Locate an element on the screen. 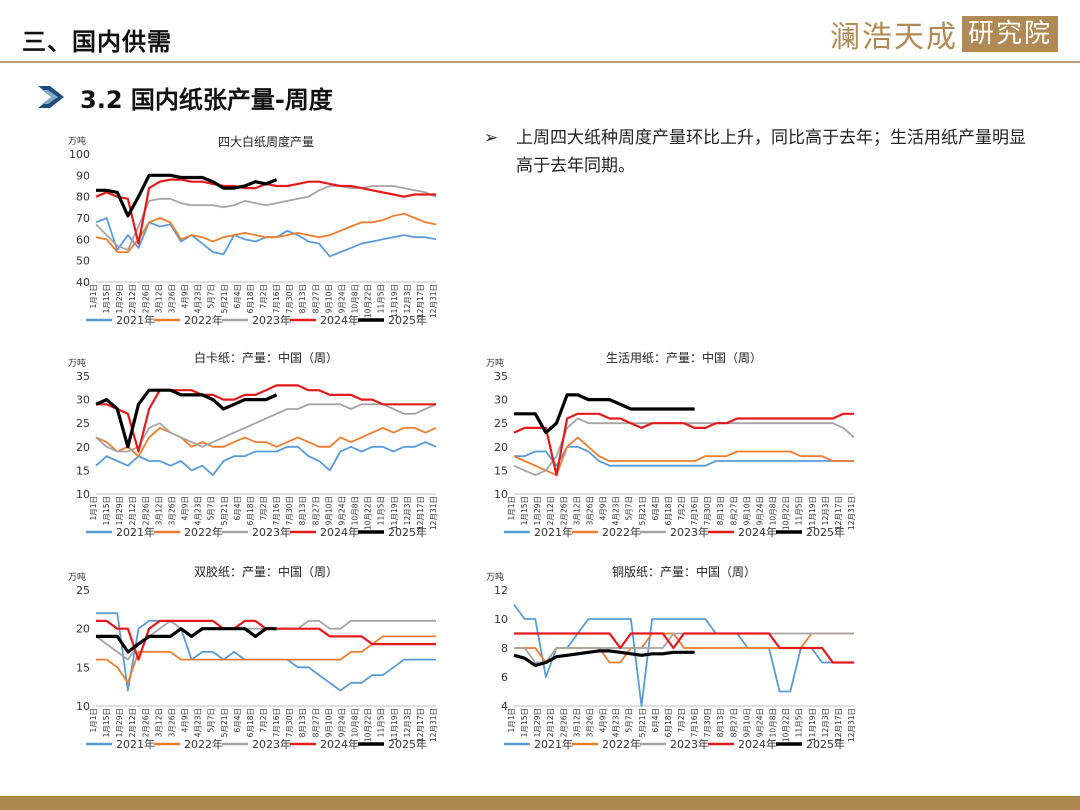 The width and height of the screenshot is (1080, 810). header-divider is located at coordinates (540, 62).